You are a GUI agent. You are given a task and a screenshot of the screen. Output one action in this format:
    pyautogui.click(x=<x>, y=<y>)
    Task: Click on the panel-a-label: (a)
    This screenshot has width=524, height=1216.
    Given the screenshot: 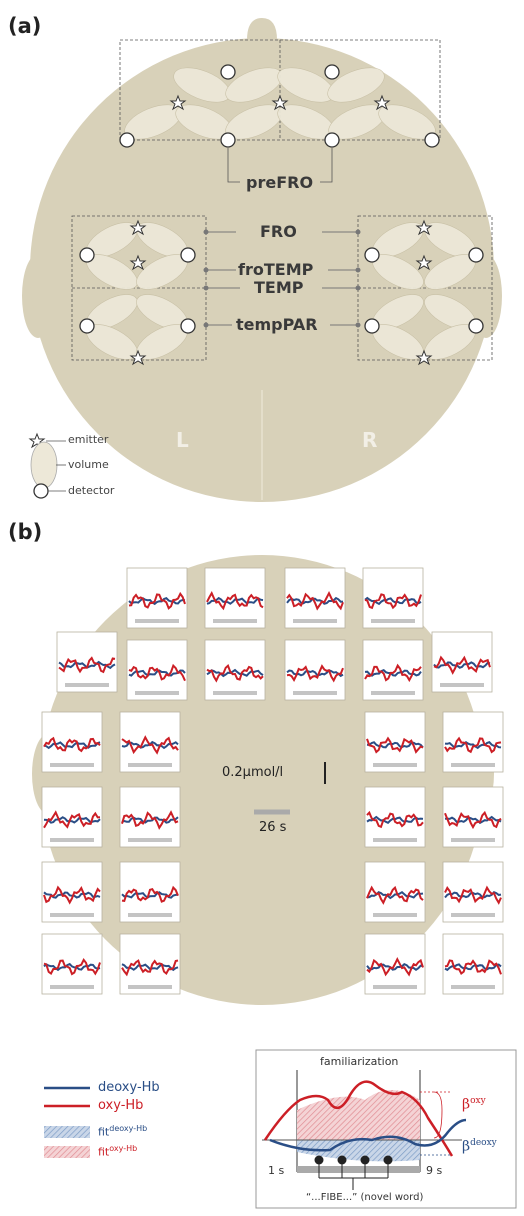 What is the action you would take?
    pyautogui.click(x=25, y=26)
    